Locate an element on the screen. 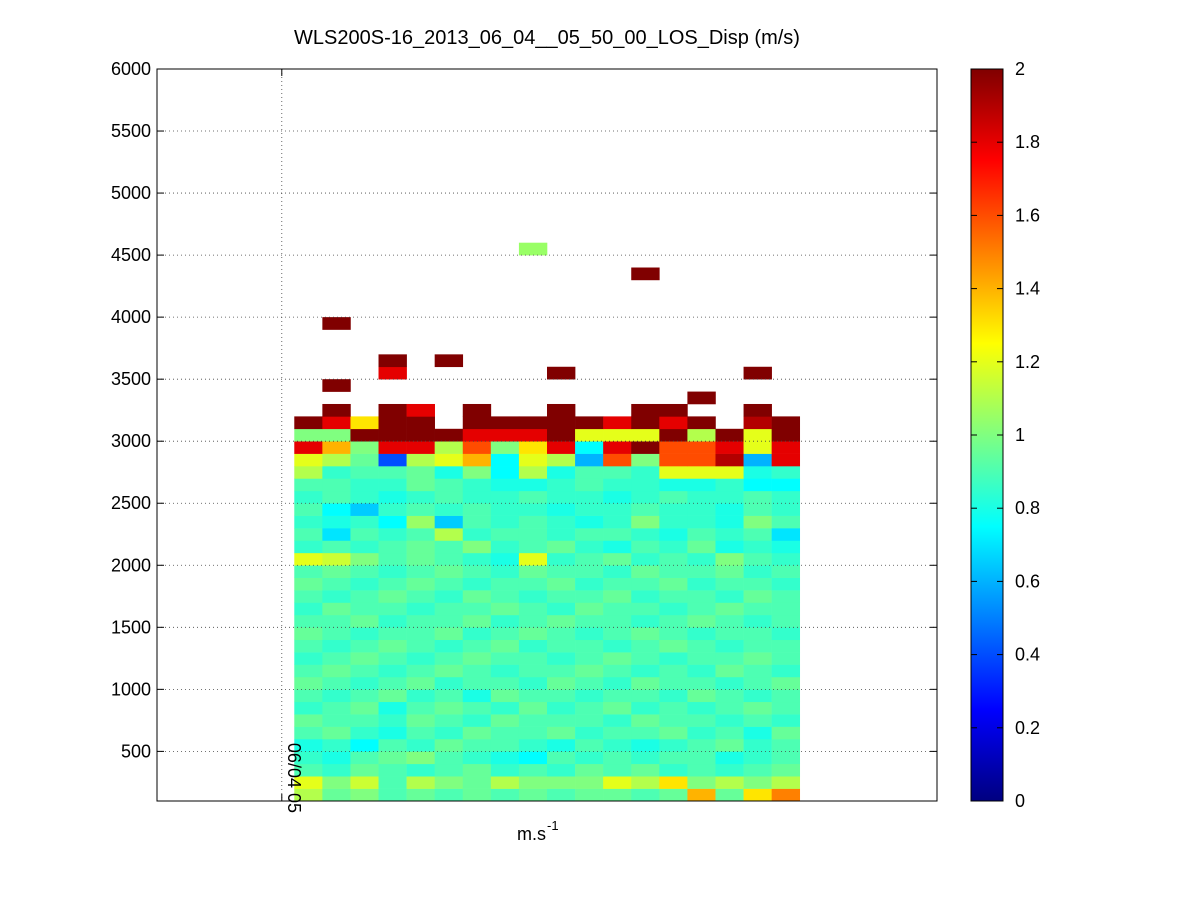 This screenshot has height=901, width=1201. y-tick-label: 2000 is located at coordinates (131, 565).